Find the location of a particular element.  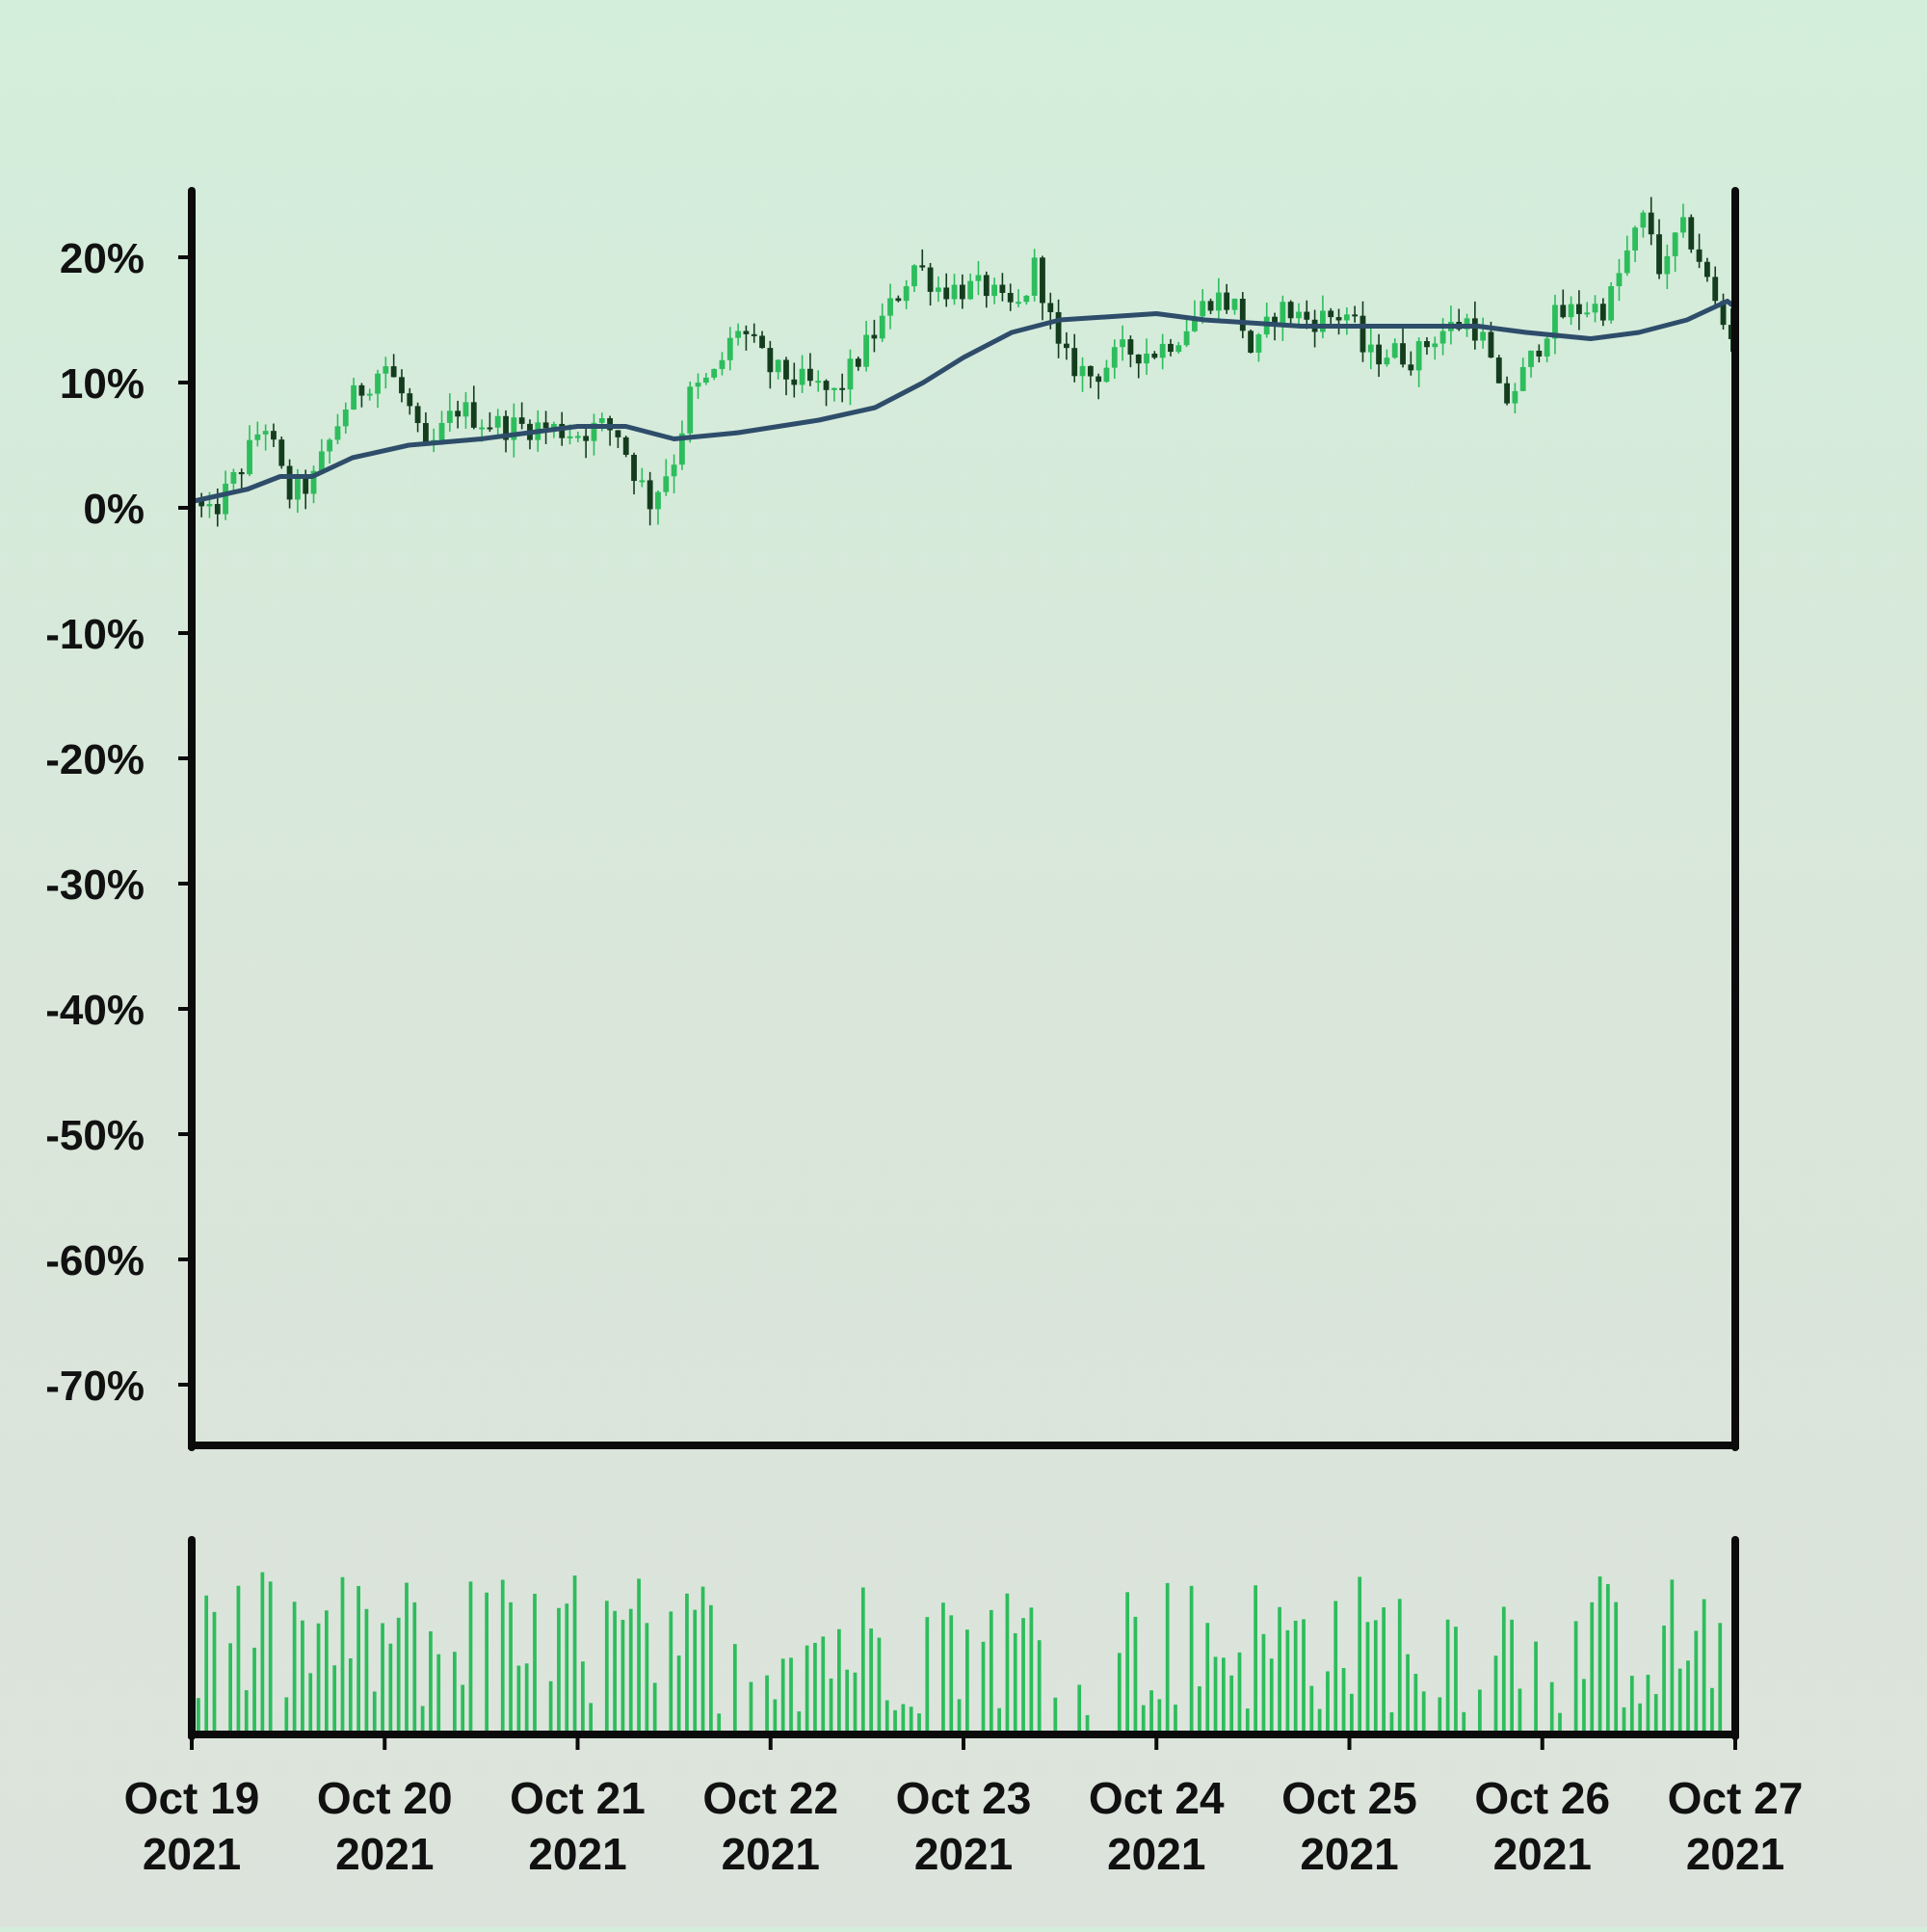

y-tick-label: -60% is located at coordinates (95, 1260).